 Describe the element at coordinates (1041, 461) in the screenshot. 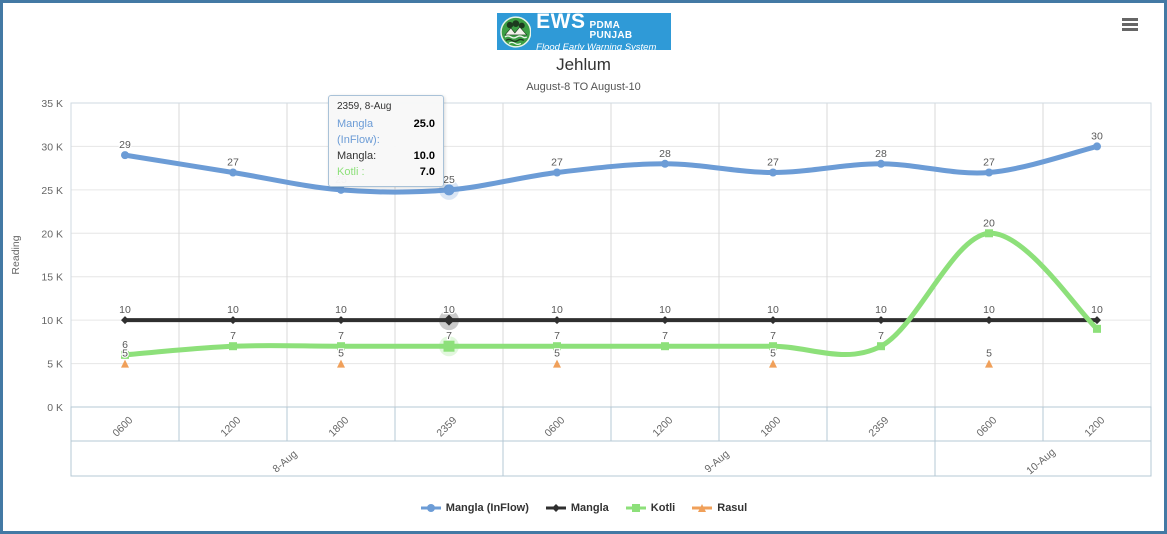

I see `x-group-label: 10-Aug` at that location.